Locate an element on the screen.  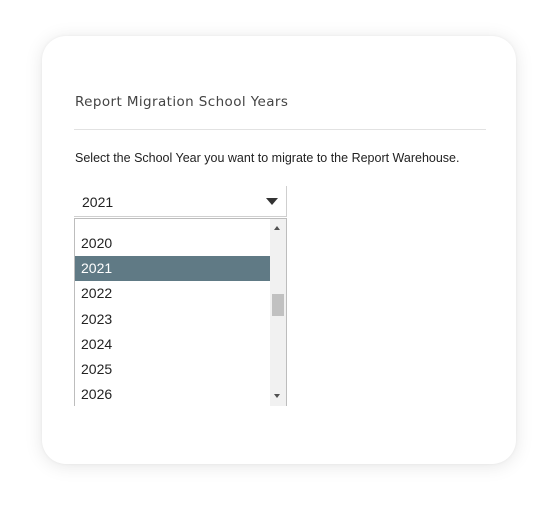
option-2025: 2025 is located at coordinates (172, 369).